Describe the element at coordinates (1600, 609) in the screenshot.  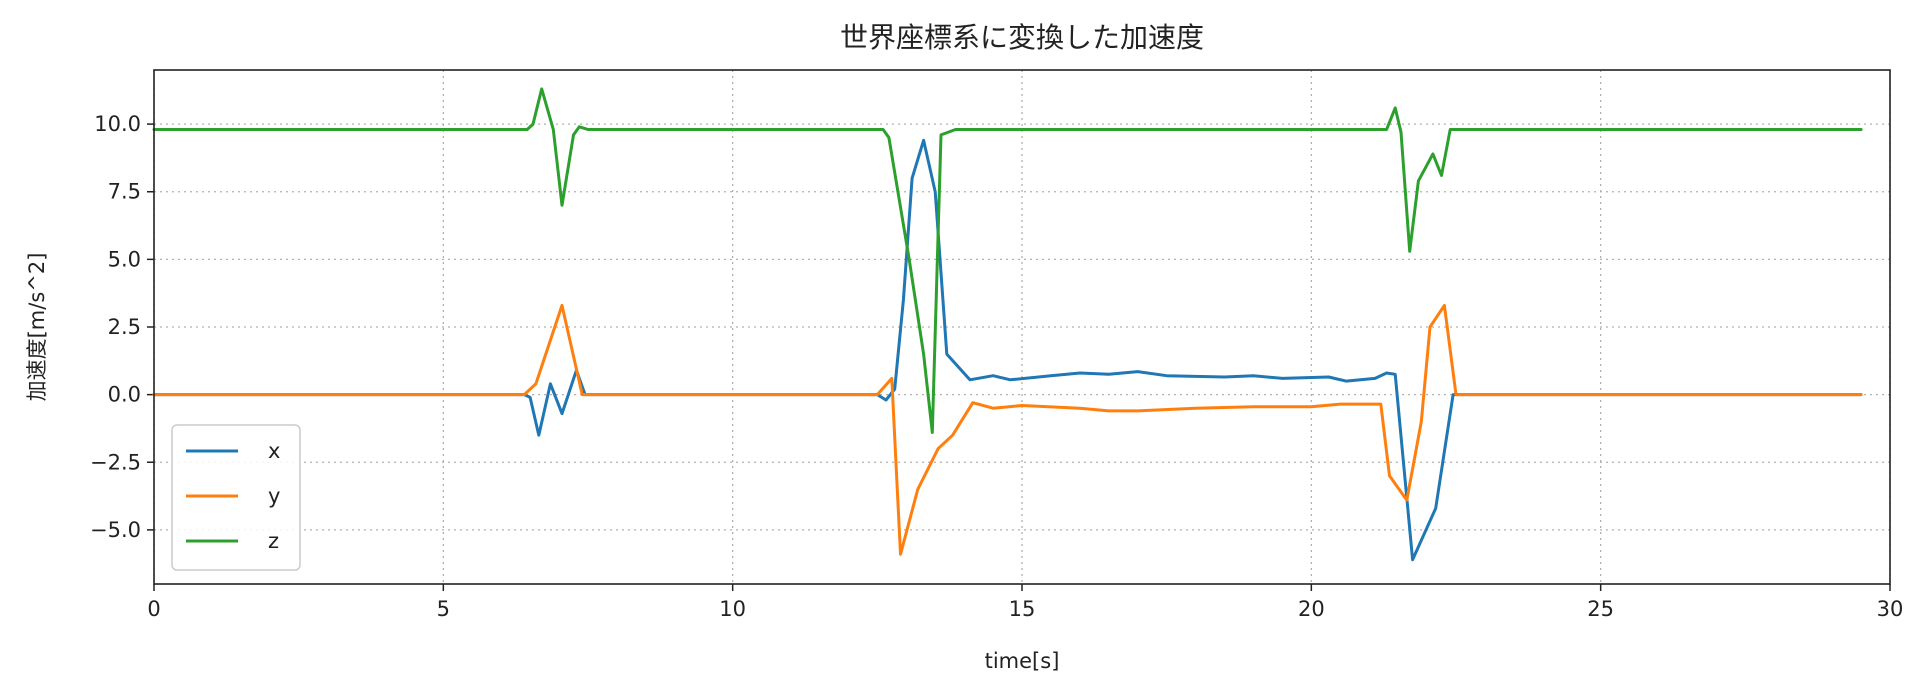
I see `x-tick-label: 25` at that location.